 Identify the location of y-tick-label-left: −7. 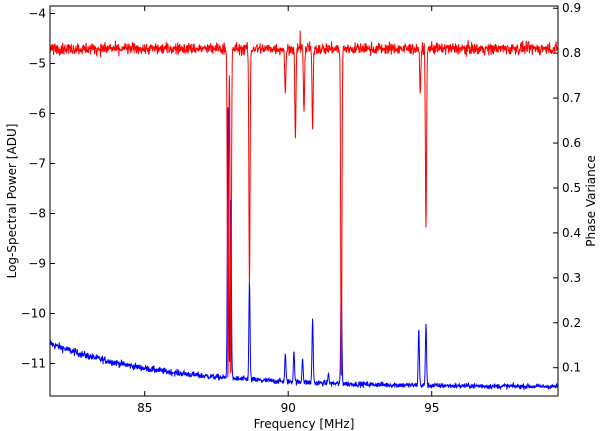
(37, 164).